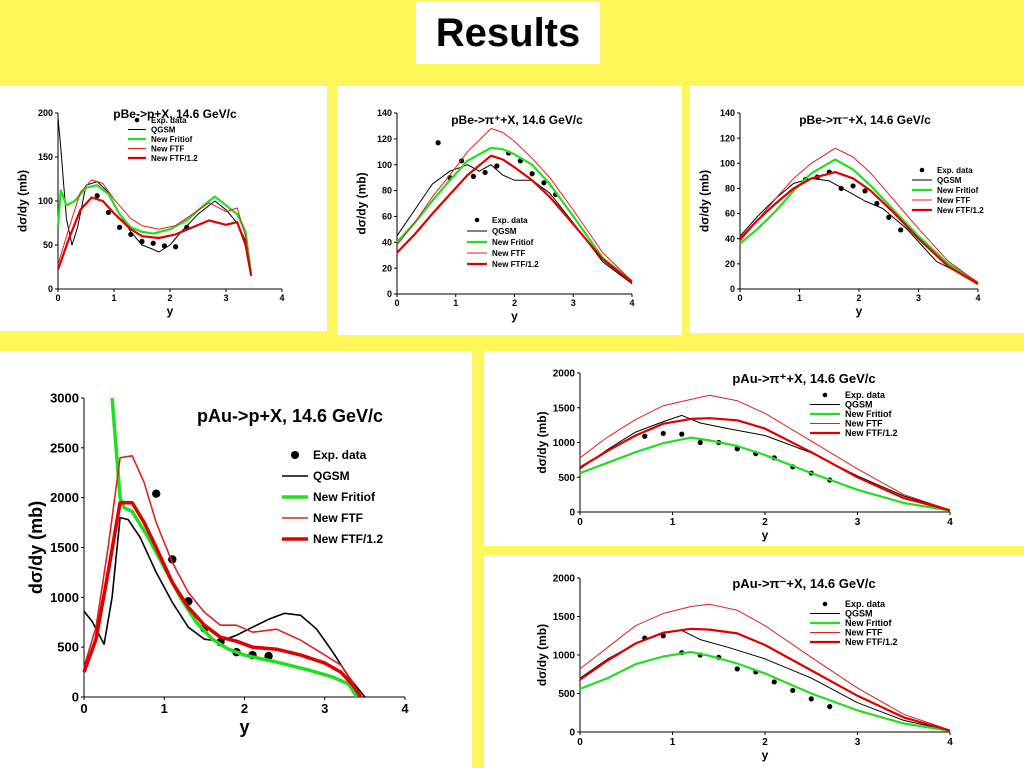  I want to click on y-tick-label: 1500, so click(564, 617).